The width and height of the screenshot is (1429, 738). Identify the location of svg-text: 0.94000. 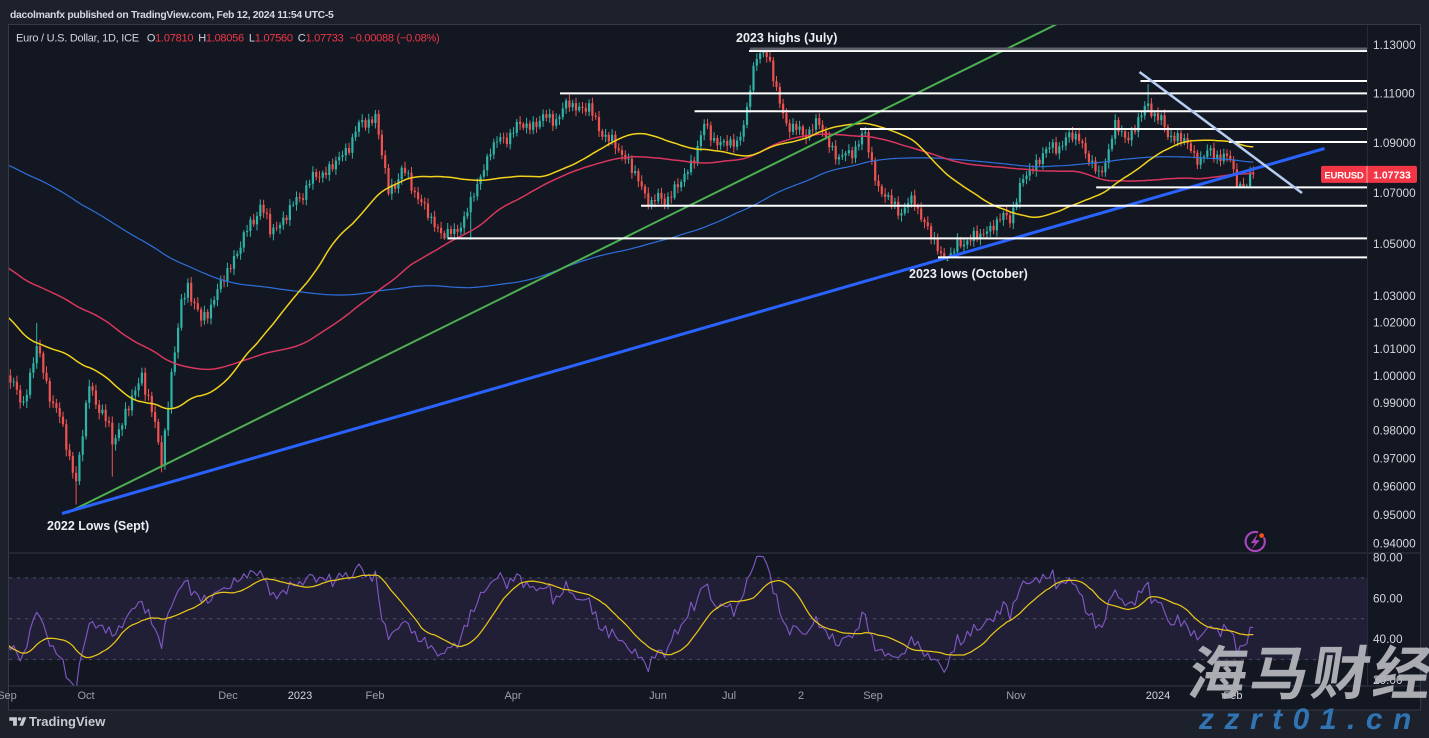
(1394, 543).